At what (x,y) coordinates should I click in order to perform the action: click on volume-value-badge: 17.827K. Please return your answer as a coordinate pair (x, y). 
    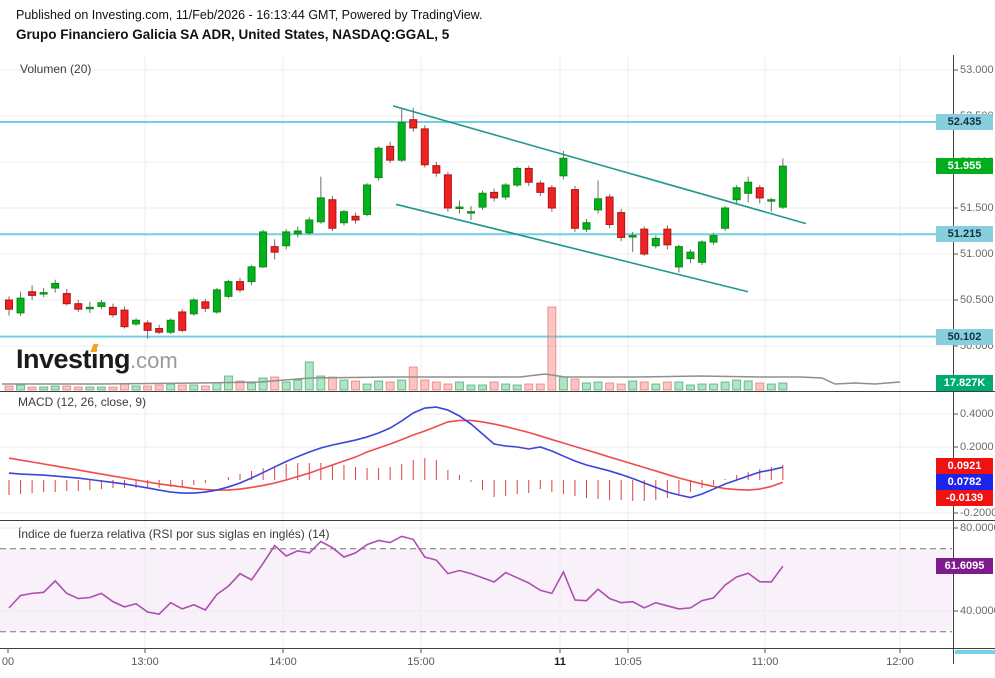
    Looking at the image, I should click on (964, 383).